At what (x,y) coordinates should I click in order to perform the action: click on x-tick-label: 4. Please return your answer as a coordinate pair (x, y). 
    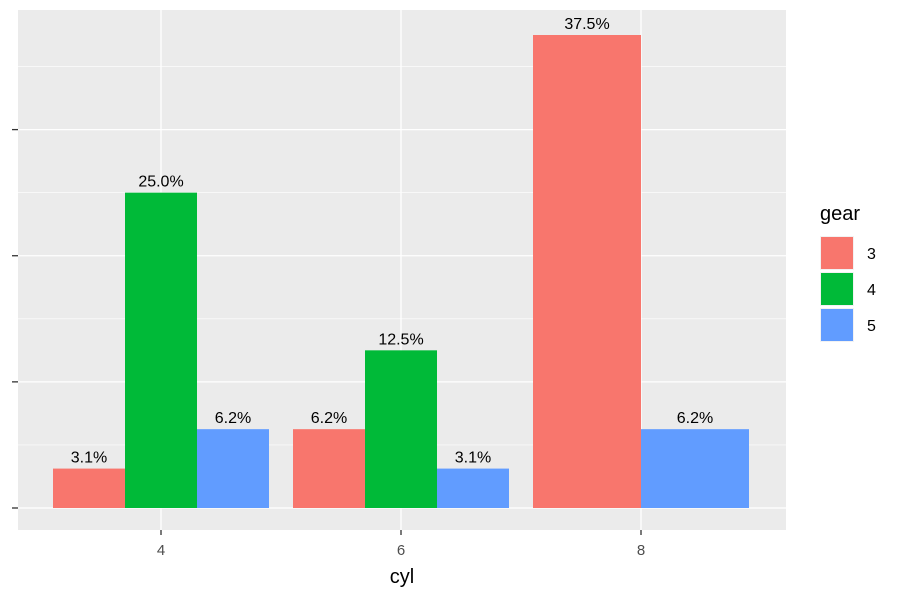
    Looking at the image, I should click on (161, 550).